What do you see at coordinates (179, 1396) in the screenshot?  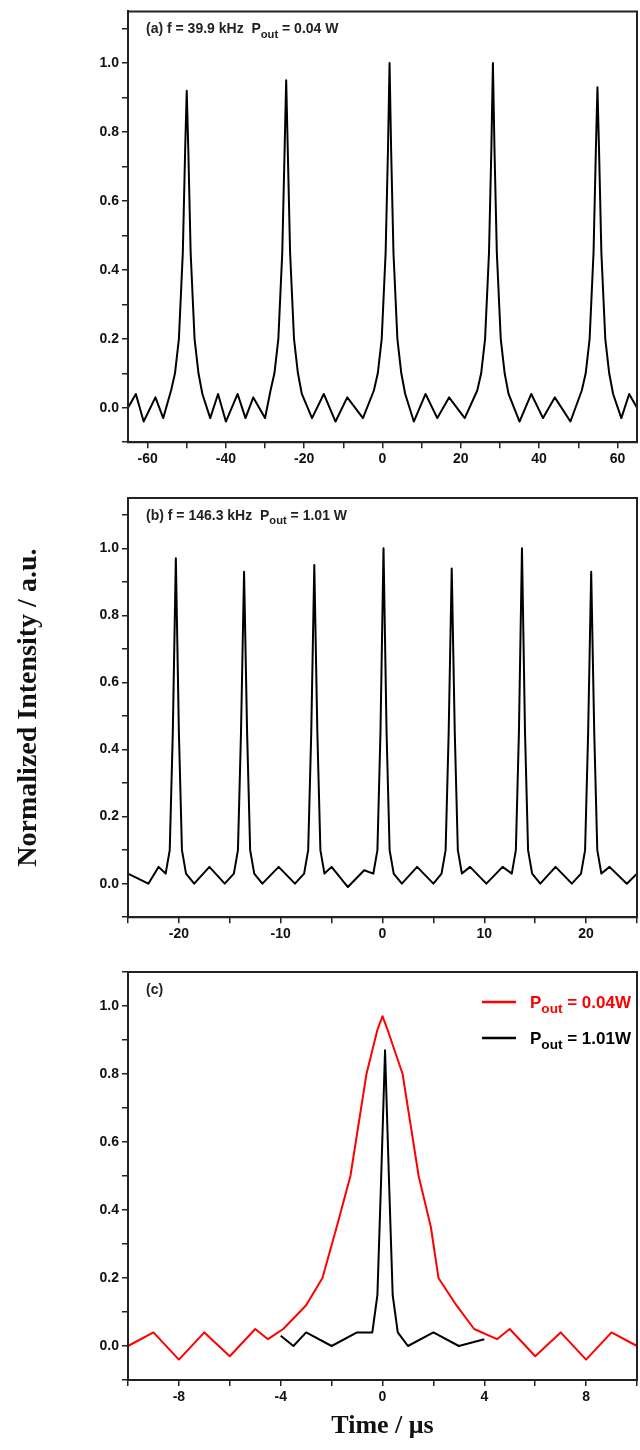 I see `x-tick-label: -8` at bounding box center [179, 1396].